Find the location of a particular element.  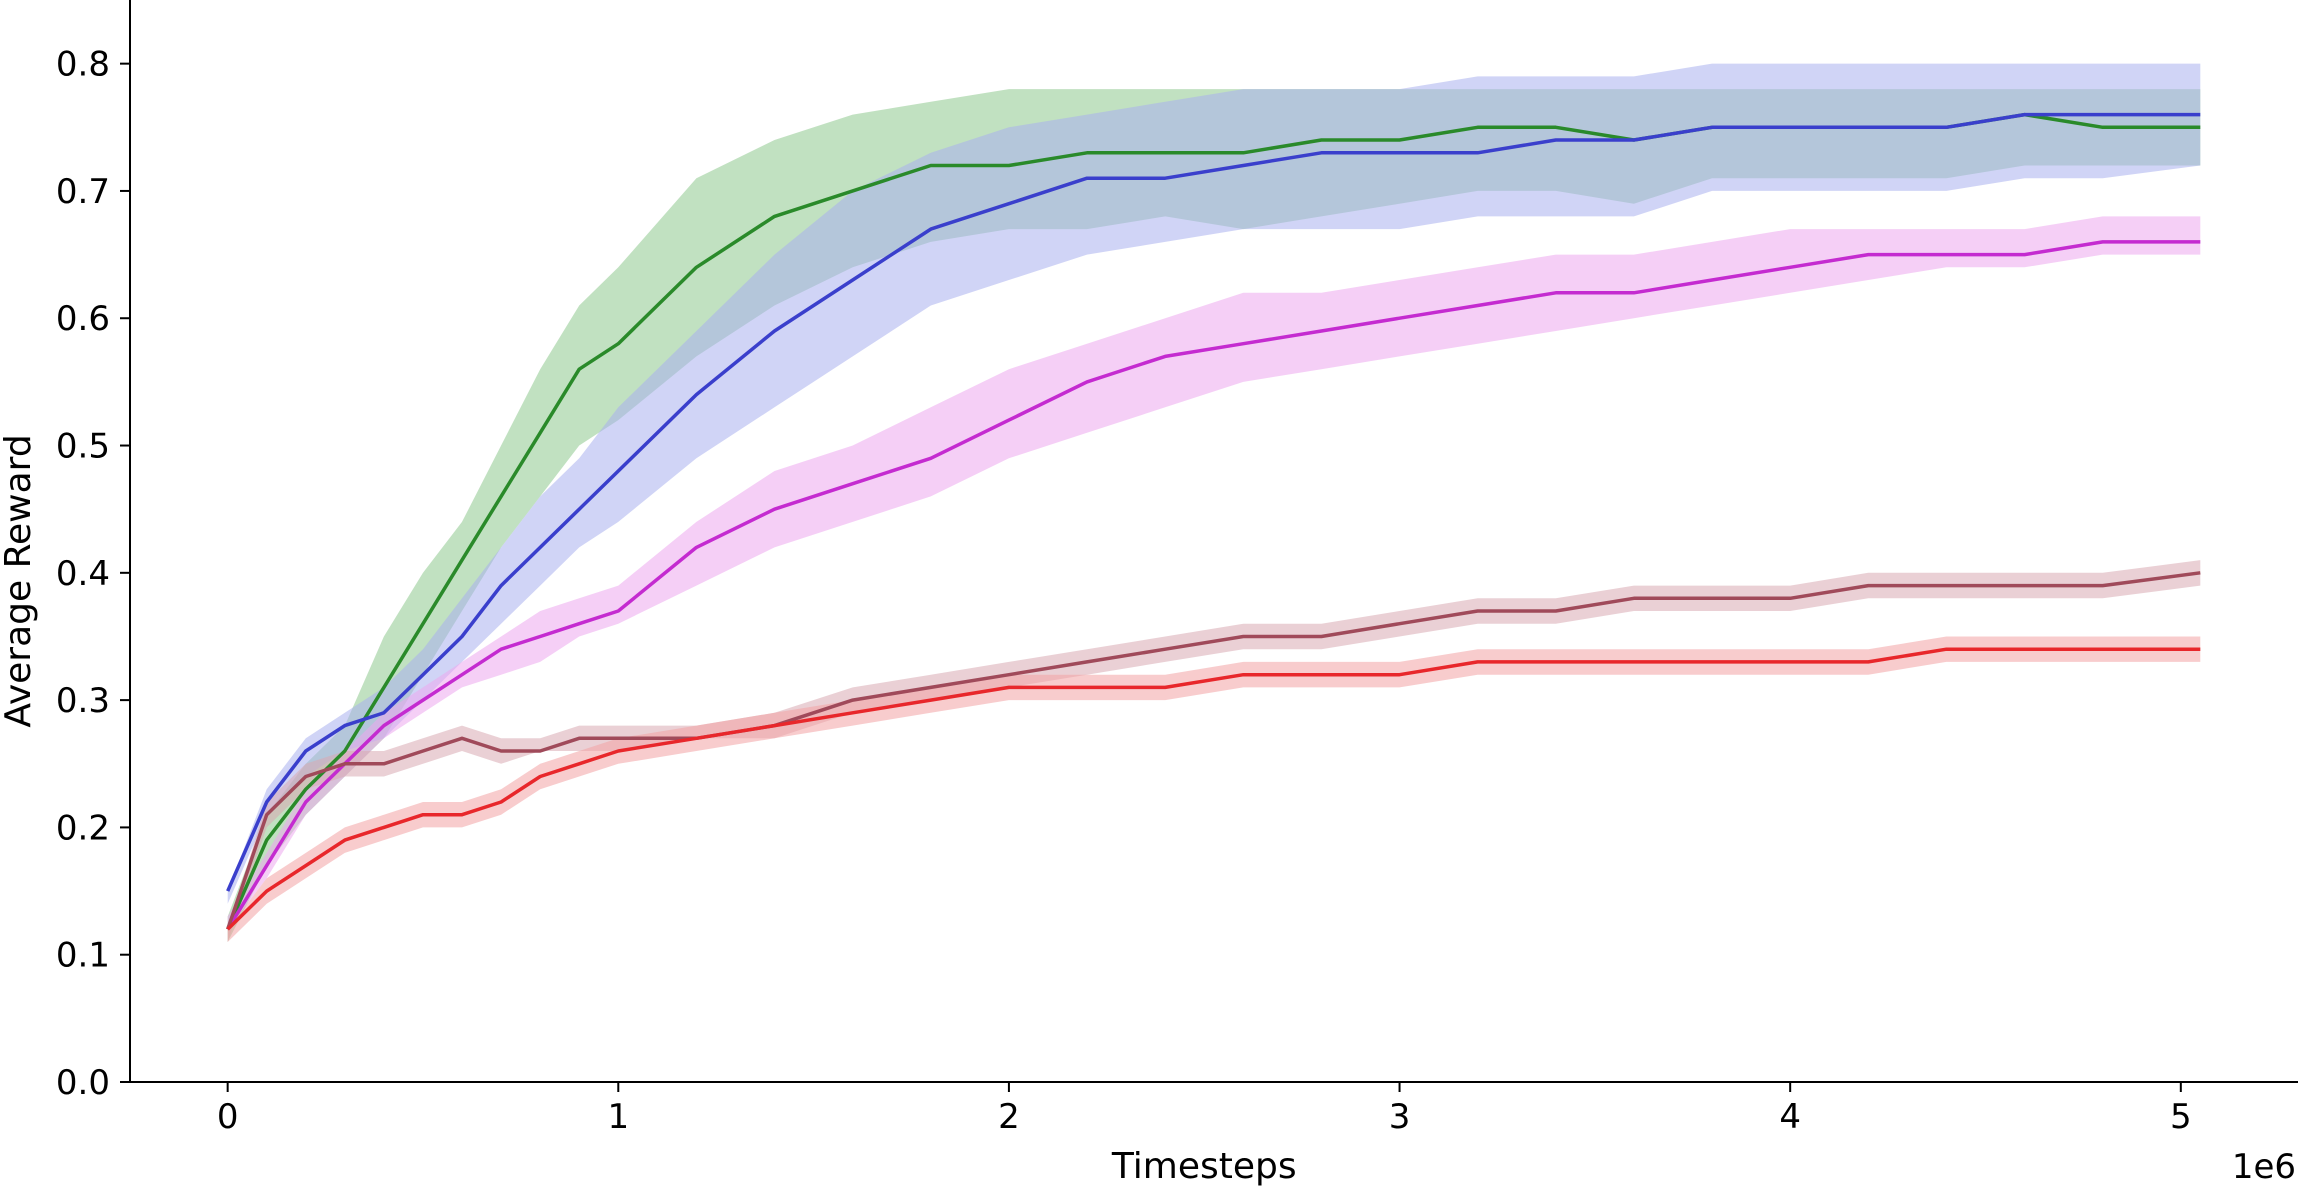

x-tick-label: 0 is located at coordinates (228, 1117).